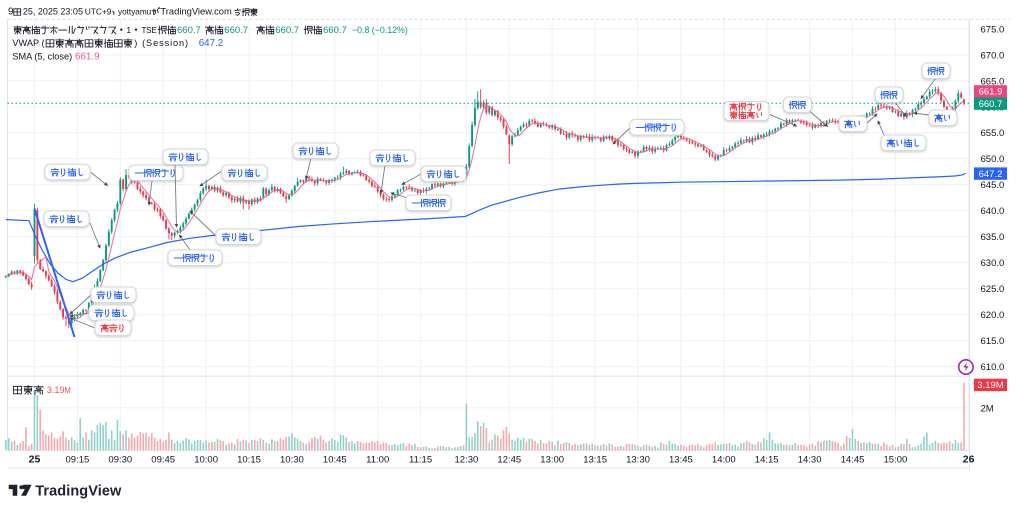 This screenshot has width=1024, height=518. What do you see at coordinates (78, 492) in the screenshot?
I see `svg-text: TradingView` at bounding box center [78, 492].